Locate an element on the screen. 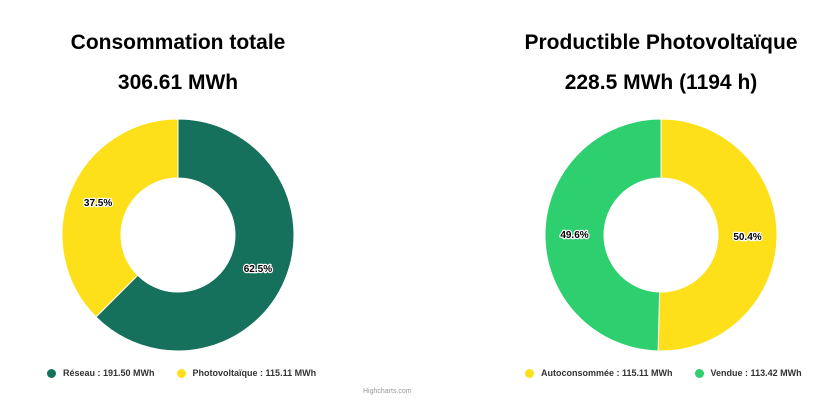  slice-autoconsommée is located at coordinates (717, 235).